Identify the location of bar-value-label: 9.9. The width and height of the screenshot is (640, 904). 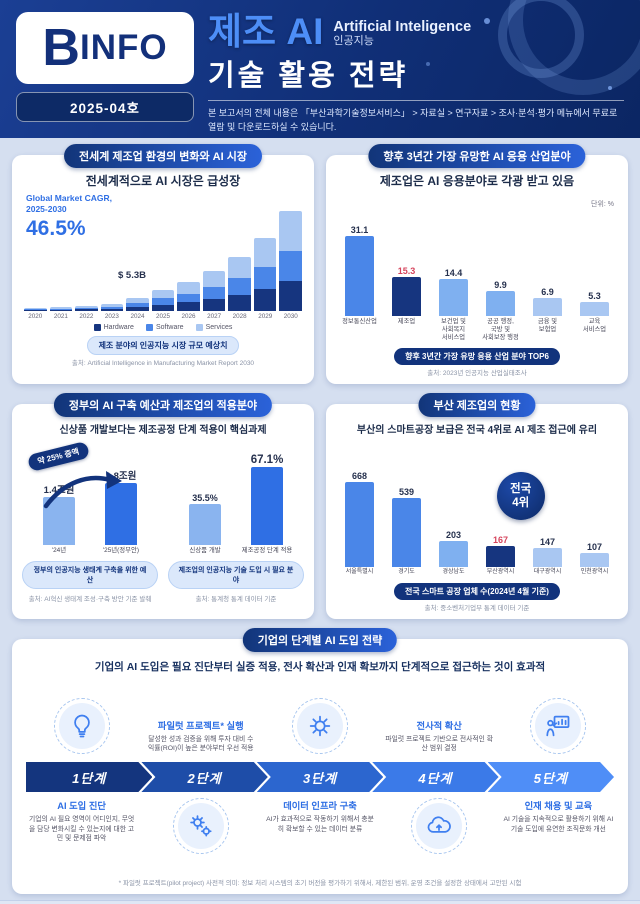
(500, 285).